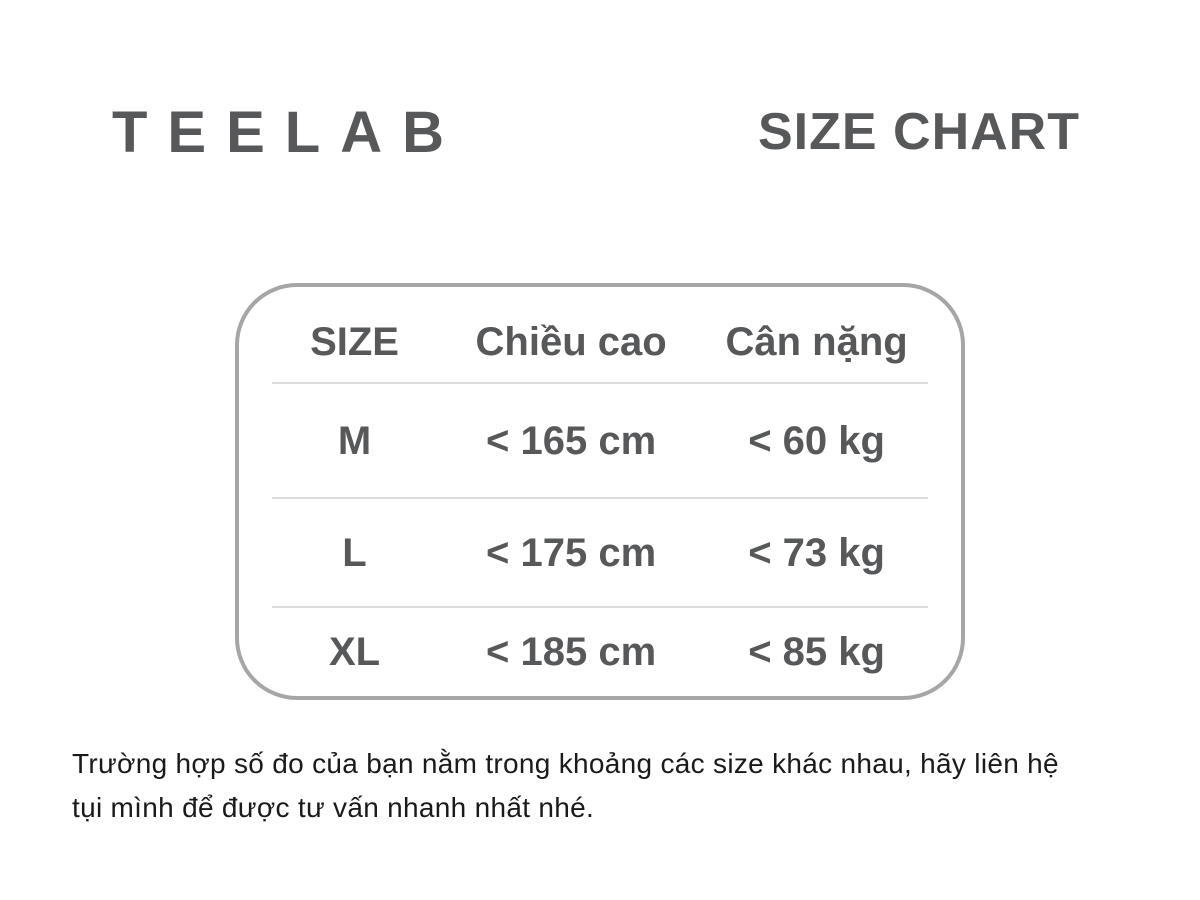  Describe the element at coordinates (816, 341) in the screenshot. I see `column-header-weight: Cân nặng` at that location.